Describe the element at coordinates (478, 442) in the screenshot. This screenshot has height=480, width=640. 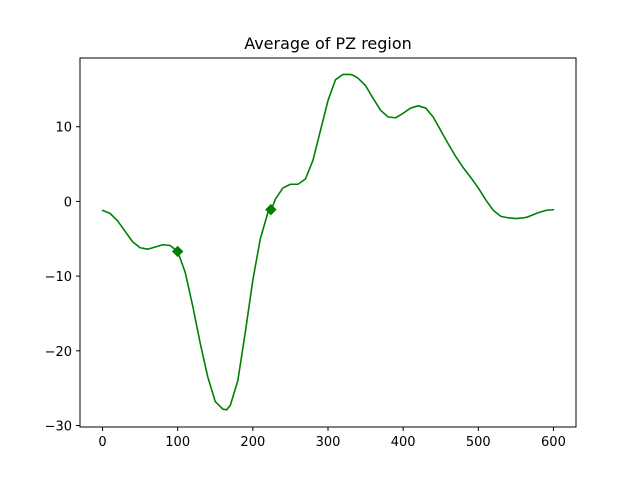
I see `x-tick-label: 500` at that location.